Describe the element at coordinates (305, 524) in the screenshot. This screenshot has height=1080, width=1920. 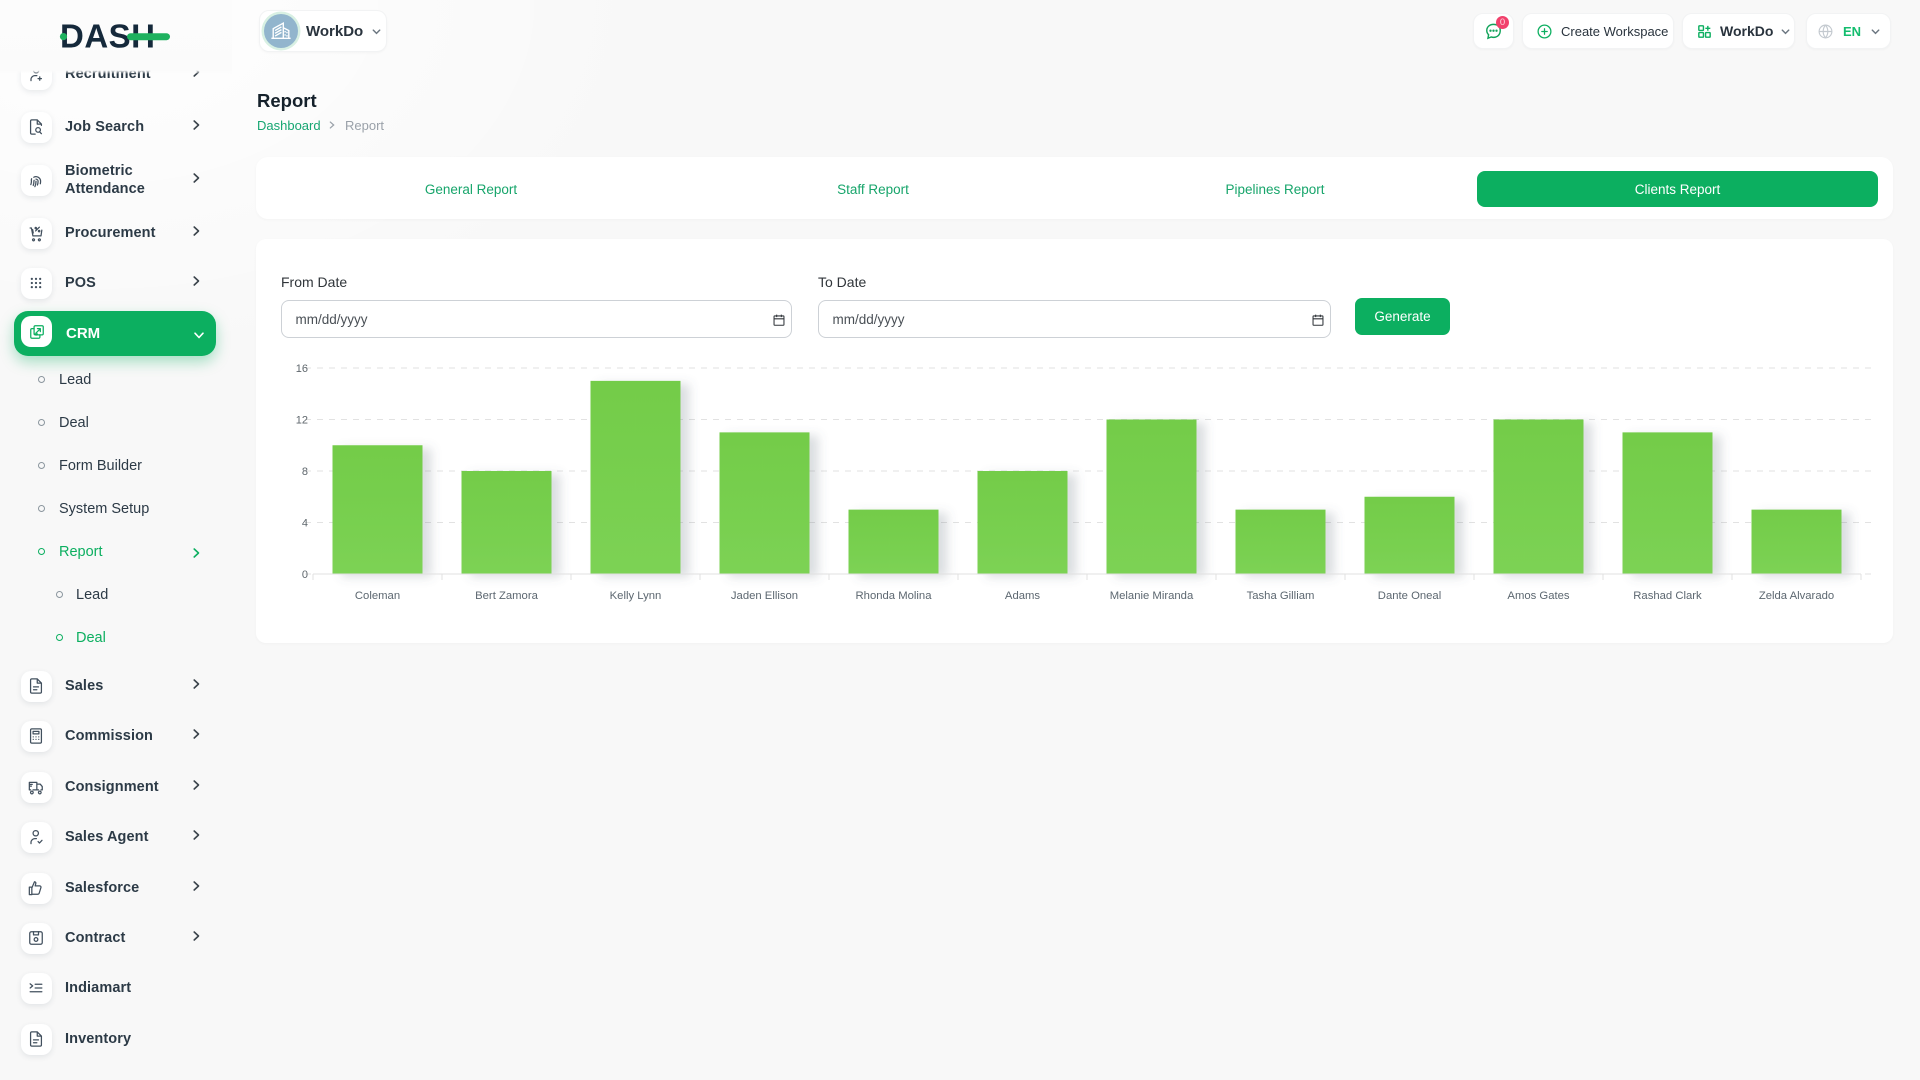
I see `svg-text: 4` at that location.